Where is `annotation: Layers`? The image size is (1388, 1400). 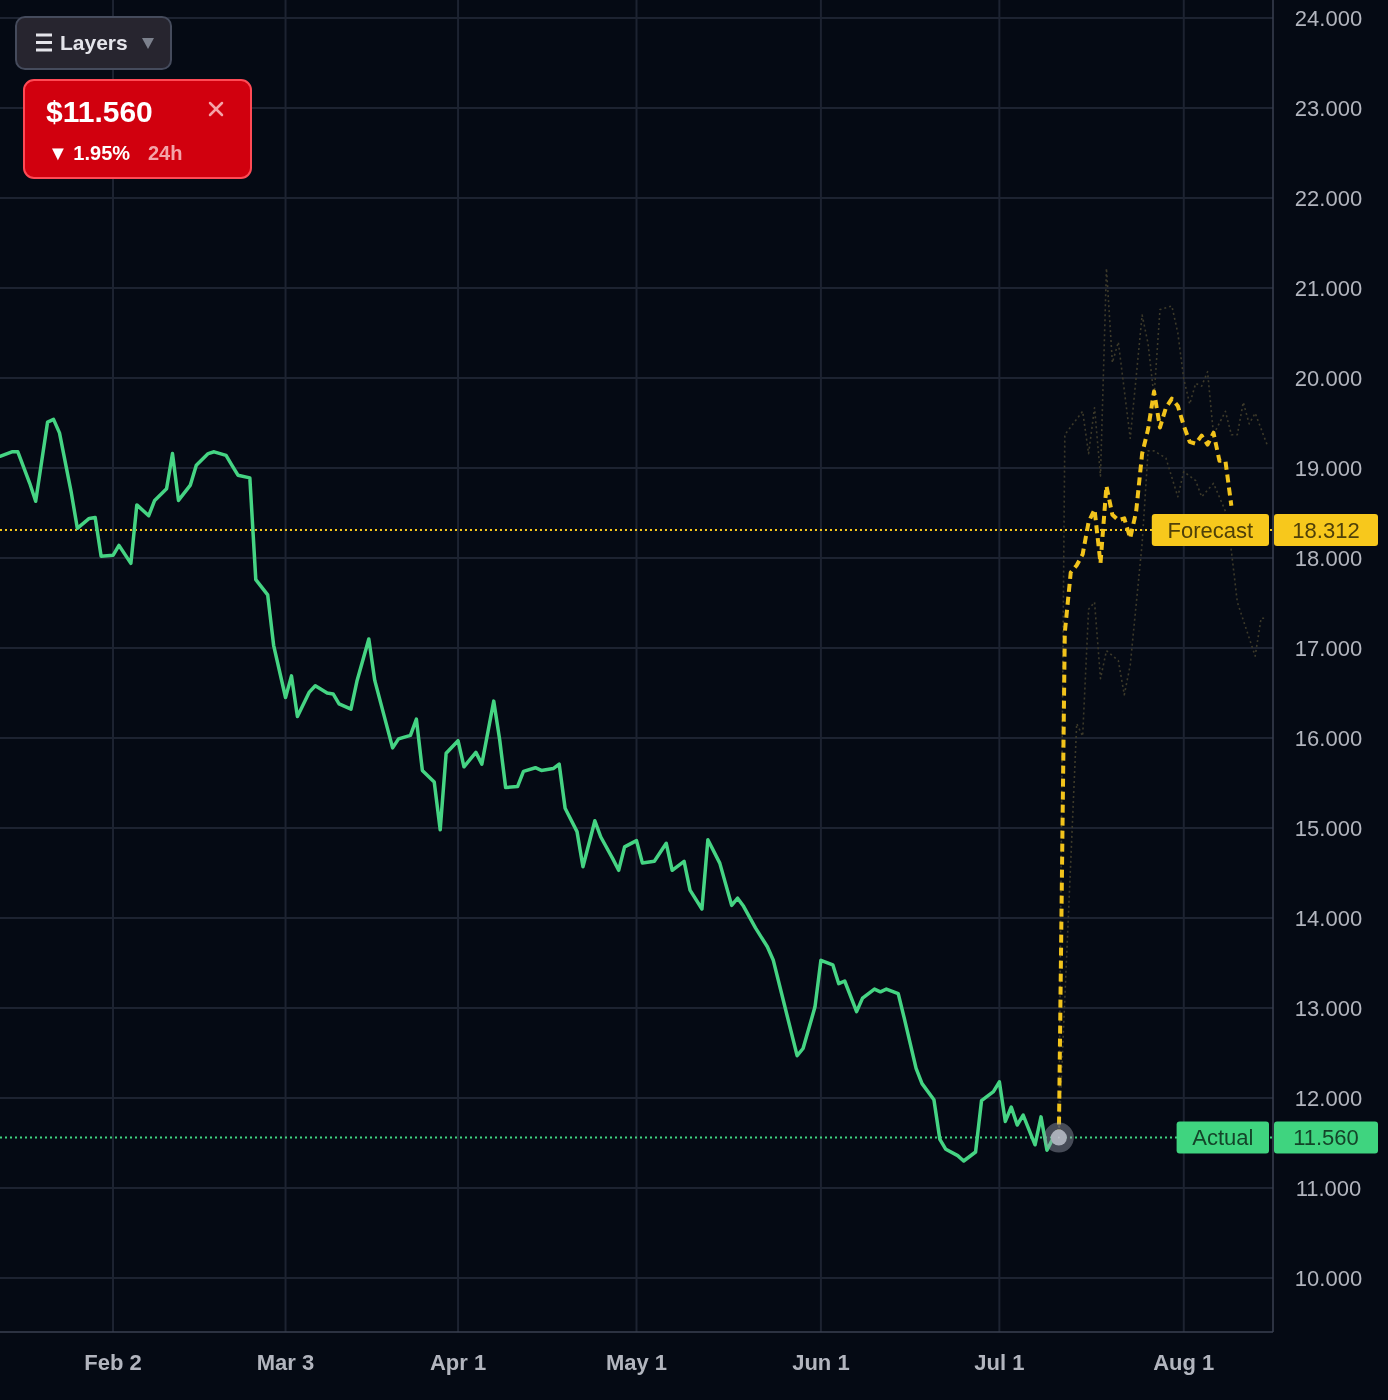
annotation: Layers is located at coordinates (94, 42).